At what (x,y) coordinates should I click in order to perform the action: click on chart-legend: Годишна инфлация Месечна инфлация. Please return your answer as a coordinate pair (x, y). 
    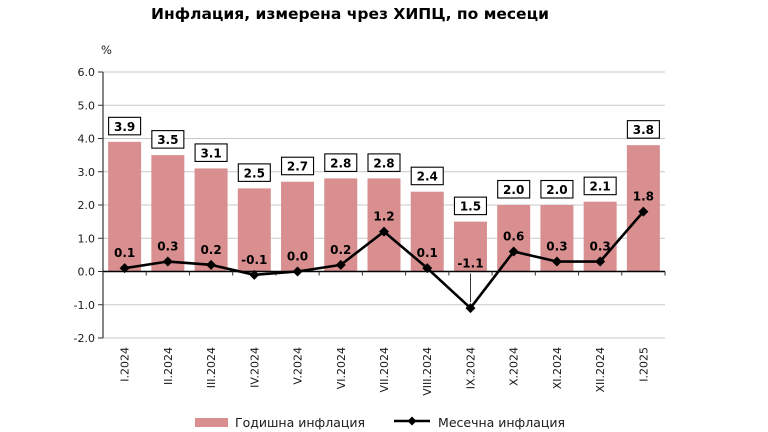
    Looking at the image, I should click on (380, 422).